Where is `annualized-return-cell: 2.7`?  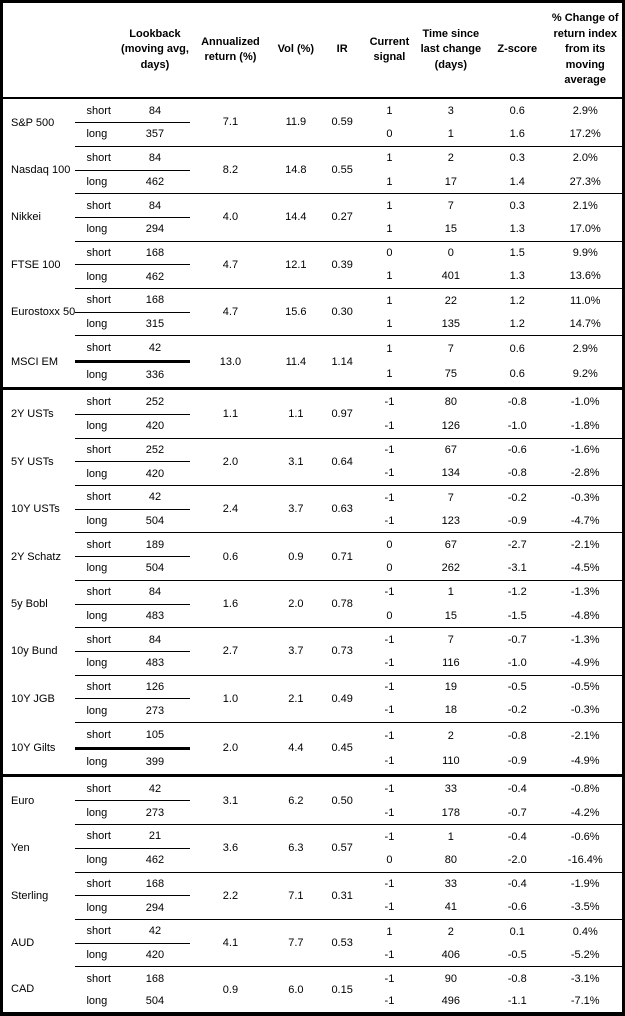
annualized-return-cell: 2.7 is located at coordinates (230, 651).